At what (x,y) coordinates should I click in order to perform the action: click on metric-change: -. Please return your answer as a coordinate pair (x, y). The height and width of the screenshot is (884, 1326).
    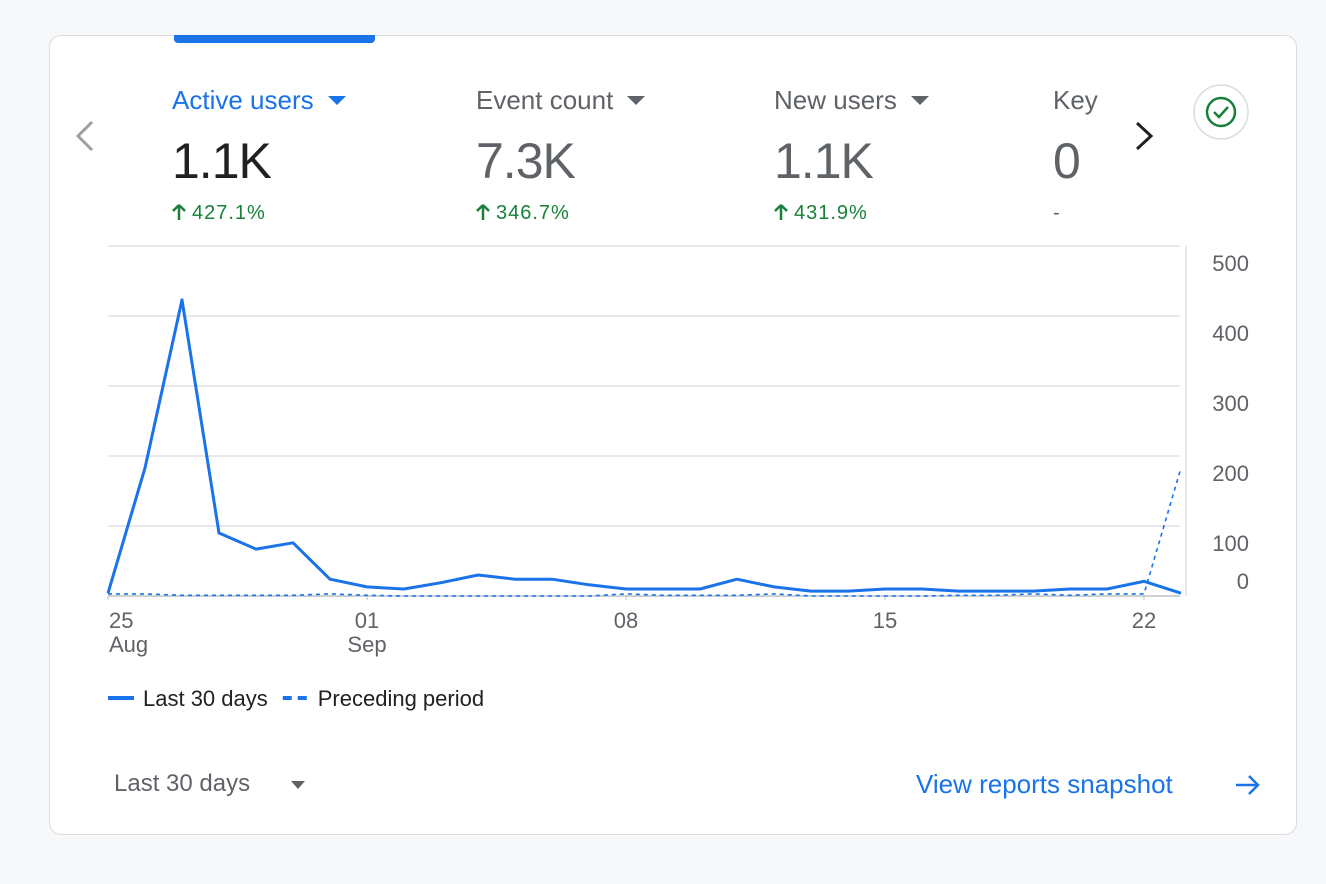
    Looking at the image, I should click on (1075, 213).